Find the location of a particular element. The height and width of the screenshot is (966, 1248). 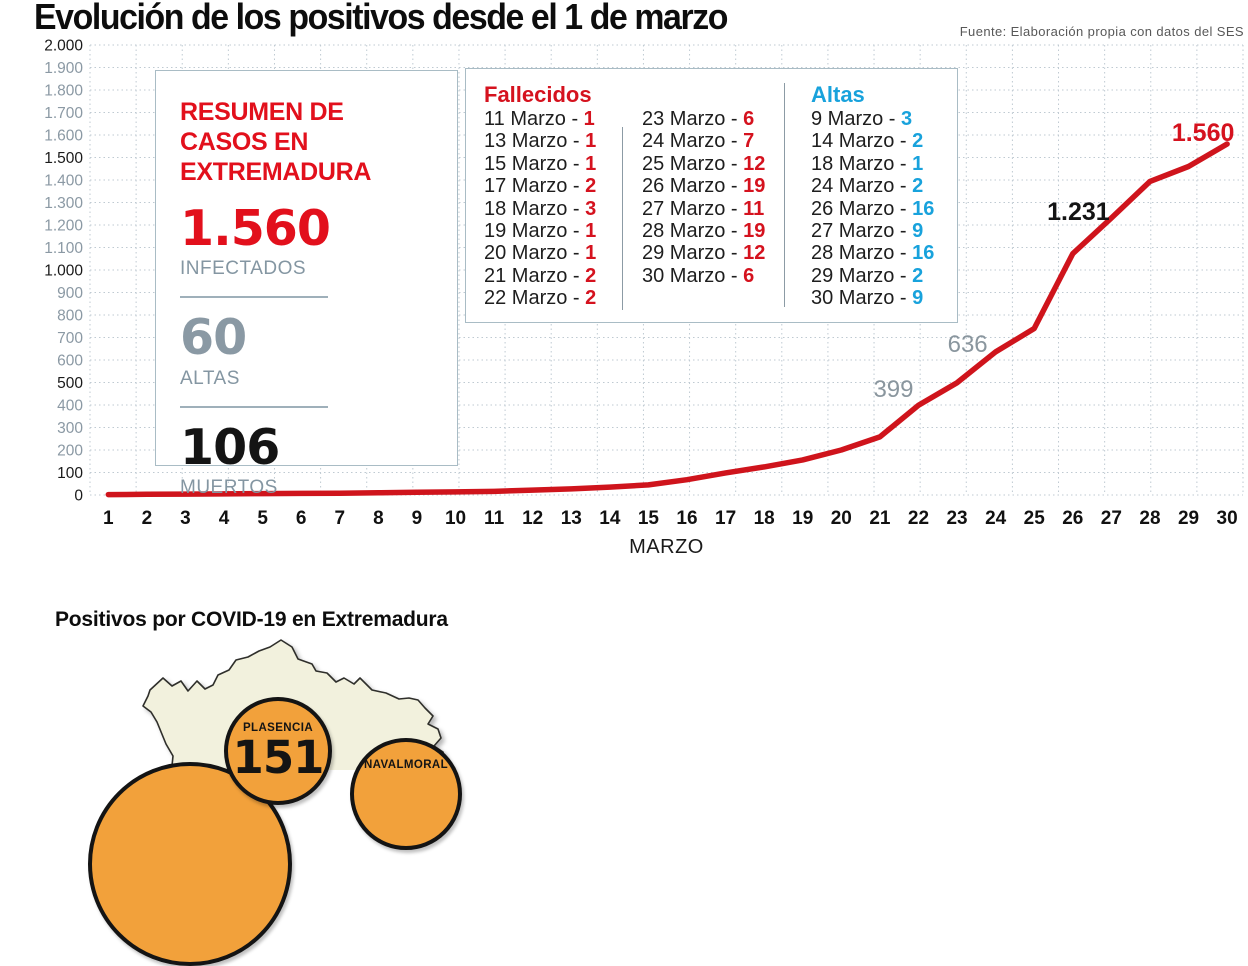

altas-row: 18 Marzo - 1 is located at coordinates (867, 163).